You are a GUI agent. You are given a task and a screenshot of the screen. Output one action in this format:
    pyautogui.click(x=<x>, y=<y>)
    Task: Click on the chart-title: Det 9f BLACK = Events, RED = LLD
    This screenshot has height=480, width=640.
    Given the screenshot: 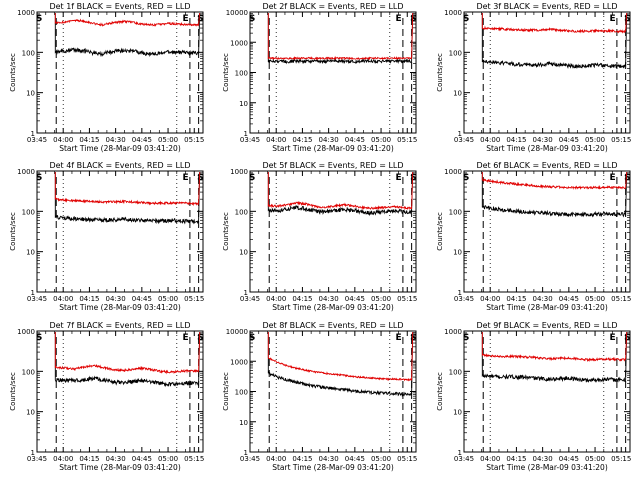 What is the action you would take?
    pyautogui.click(x=546, y=325)
    